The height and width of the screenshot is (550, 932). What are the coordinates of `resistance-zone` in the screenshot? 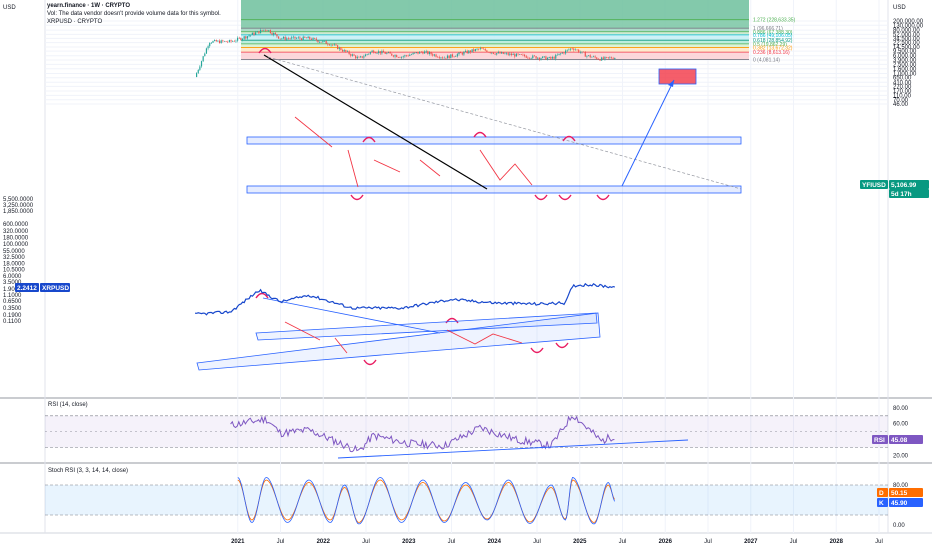 It's located at (494, 140).